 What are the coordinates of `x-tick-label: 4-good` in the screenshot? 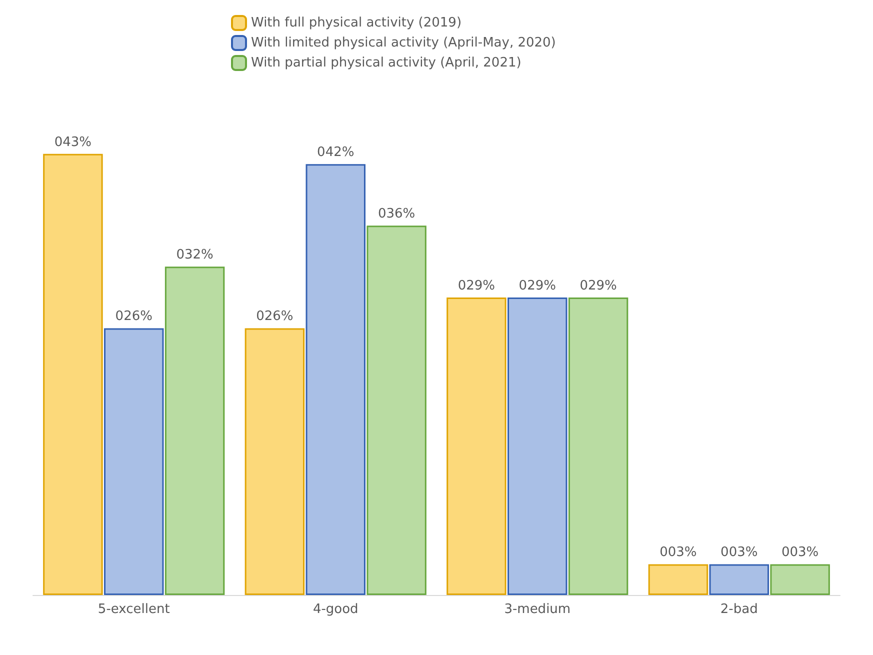 It's located at (335, 609).